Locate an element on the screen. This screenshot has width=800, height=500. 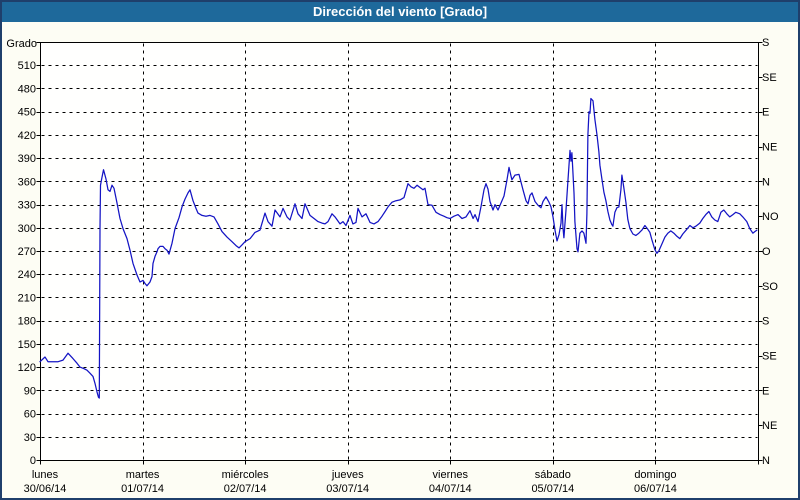
y-left-tick-label: 390 is located at coordinates (27, 159).